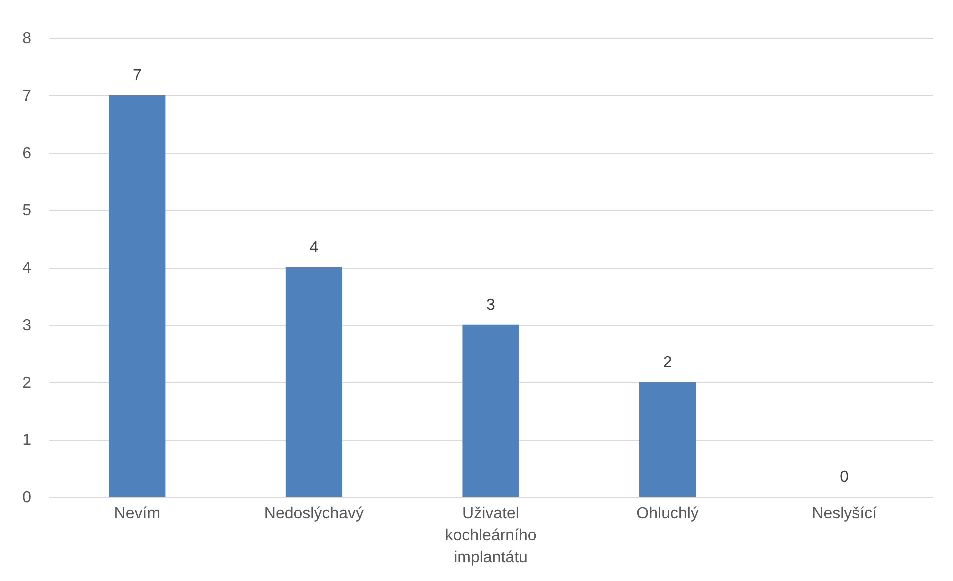 Image resolution: width=953 pixels, height=581 pixels. What do you see at coordinates (845, 477) in the screenshot?
I see `data-label: 0` at bounding box center [845, 477].